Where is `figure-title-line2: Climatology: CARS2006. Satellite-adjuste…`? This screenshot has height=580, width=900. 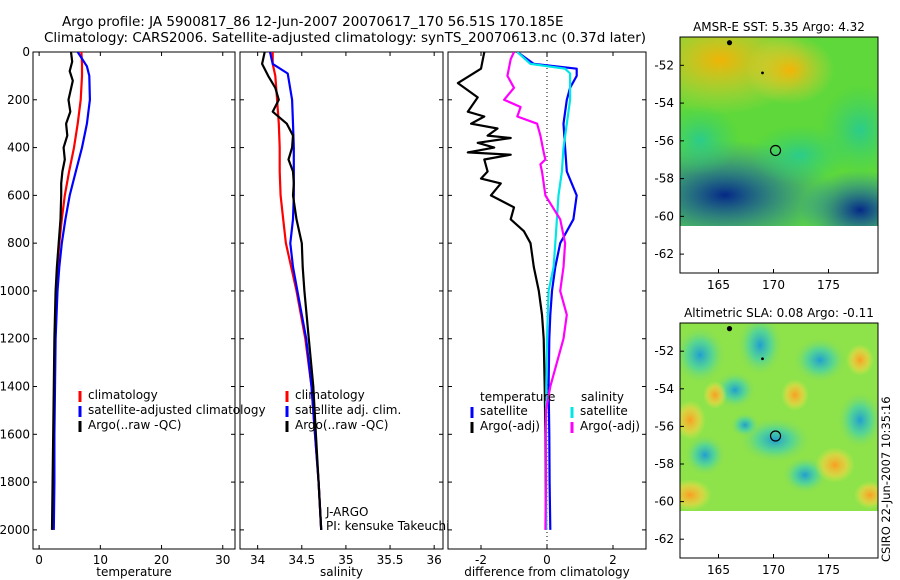 figure-title-line2: Climatology: CARS2006. Satellite-adjuste… is located at coordinates (345, 38).